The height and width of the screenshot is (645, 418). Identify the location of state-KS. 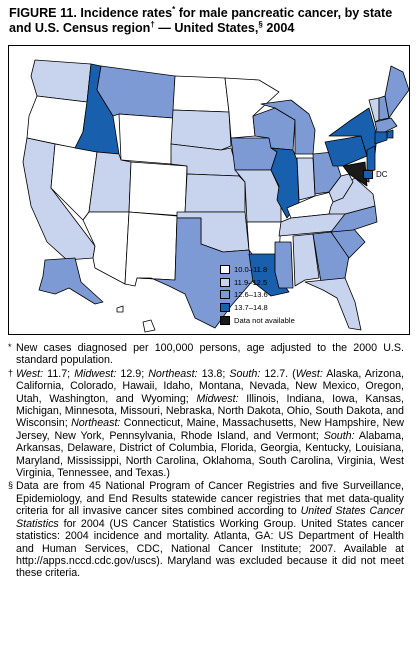
(215, 193).